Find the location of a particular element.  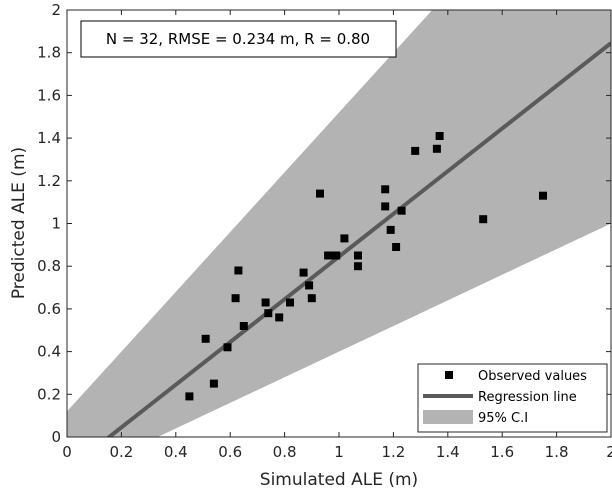

x-tick-label: 0.4 is located at coordinates (176, 452).